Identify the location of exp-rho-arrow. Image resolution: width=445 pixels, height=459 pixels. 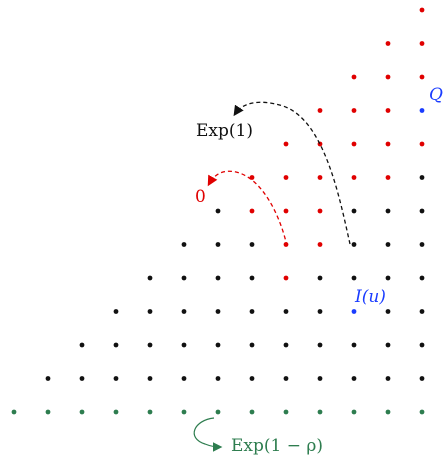
(208, 434).